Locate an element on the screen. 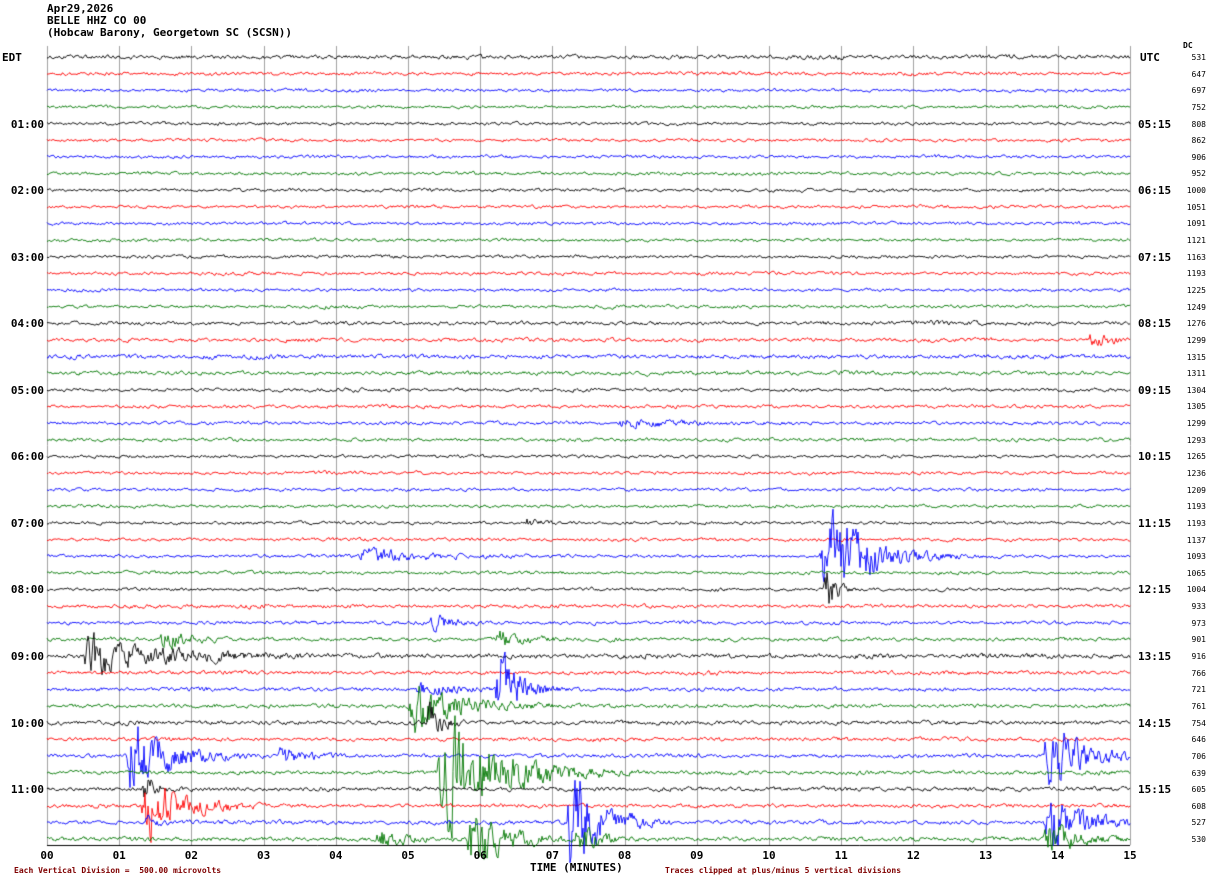 This screenshot has width=1210, height=886. minute-tick-label: 04 is located at coordinates (336, 855).